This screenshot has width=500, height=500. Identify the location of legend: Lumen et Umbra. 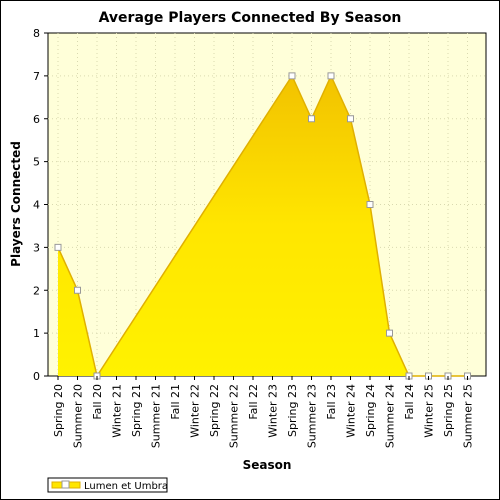
(107, 485).